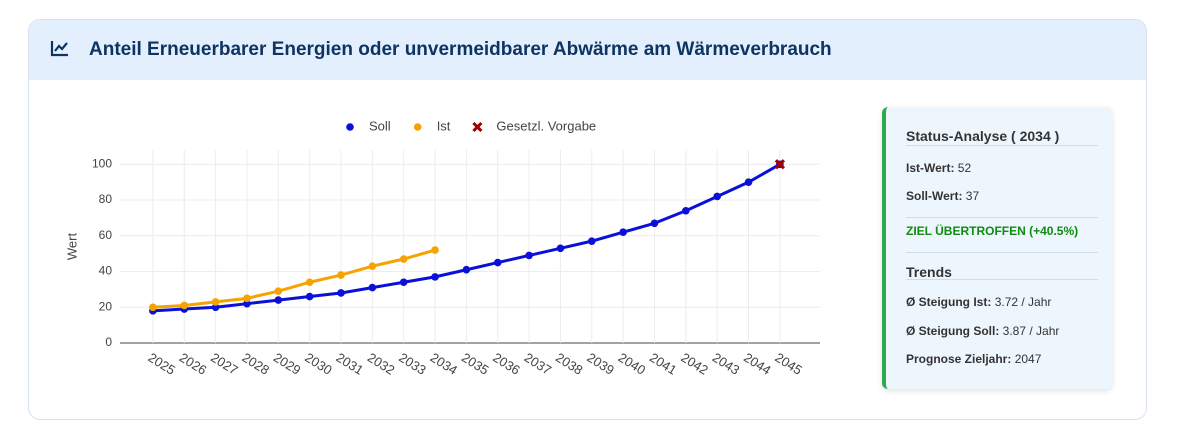 The height and width of the screenshot is (440, 1178). I want to click on chart-icon, so click(59, 49).